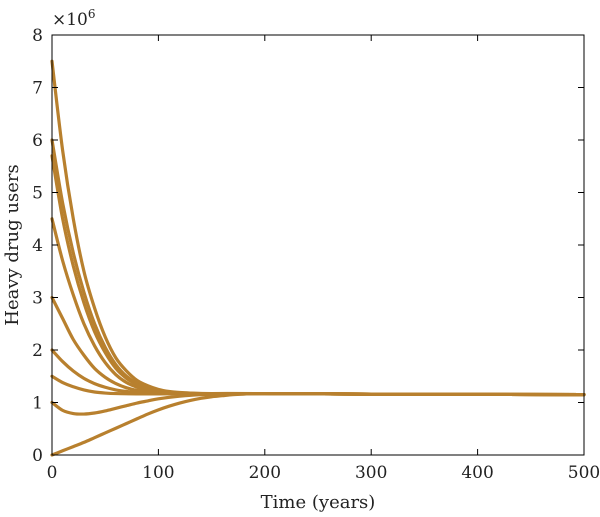 The image size is (600, 517). Describe the element at coordinates (37, 141) in the screenshot. I see `y-tick-label: 6` at that location.